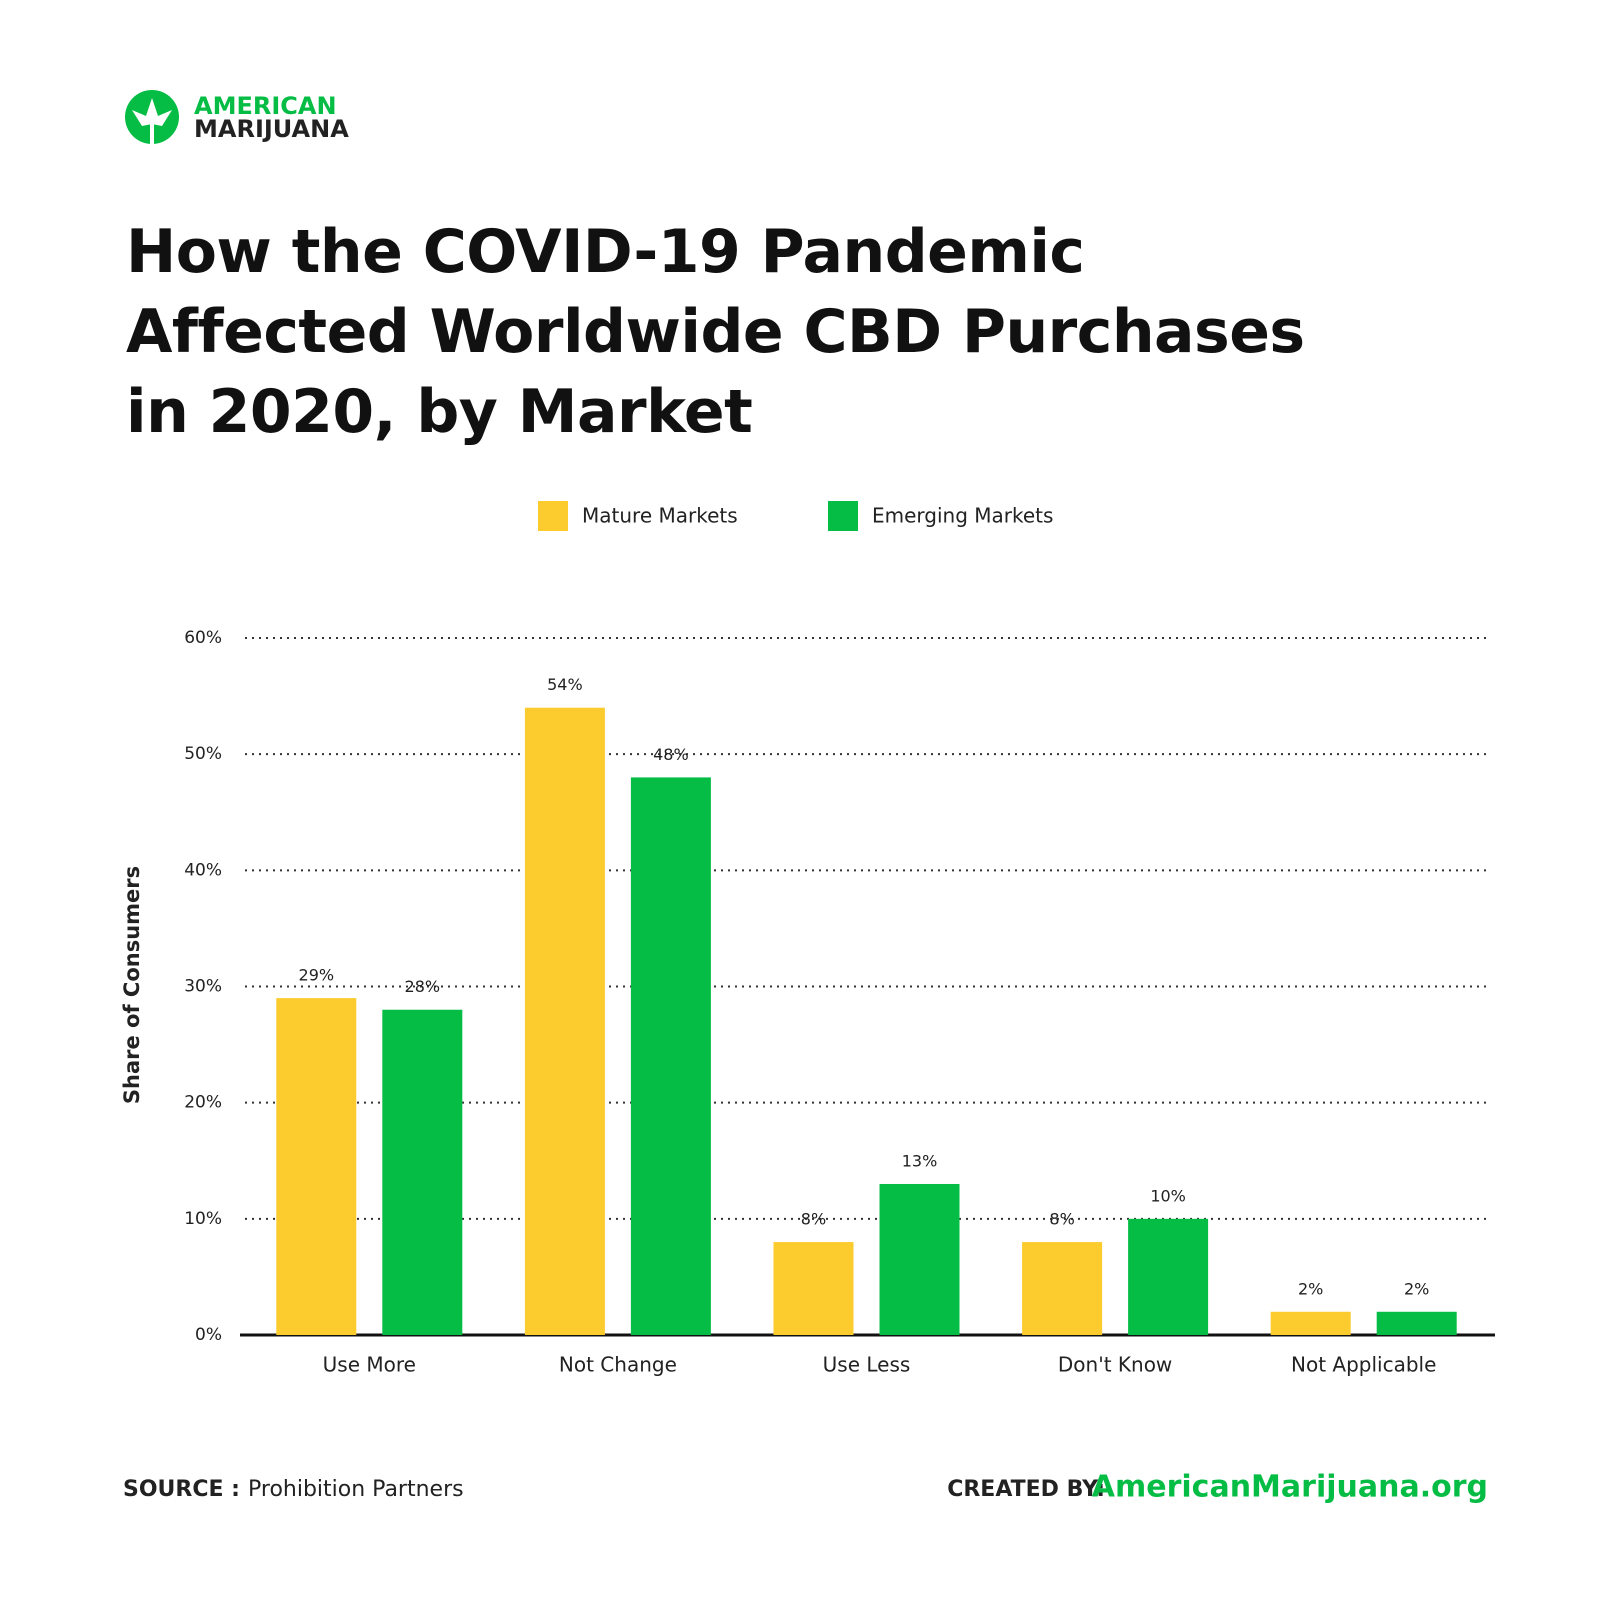 The height and width of the screenshot is (1600, 1600). What do you see at coordinates (203, 870) in the screenshot?
I see `y-tick-label: 40%` at bounding box center [203, 870].